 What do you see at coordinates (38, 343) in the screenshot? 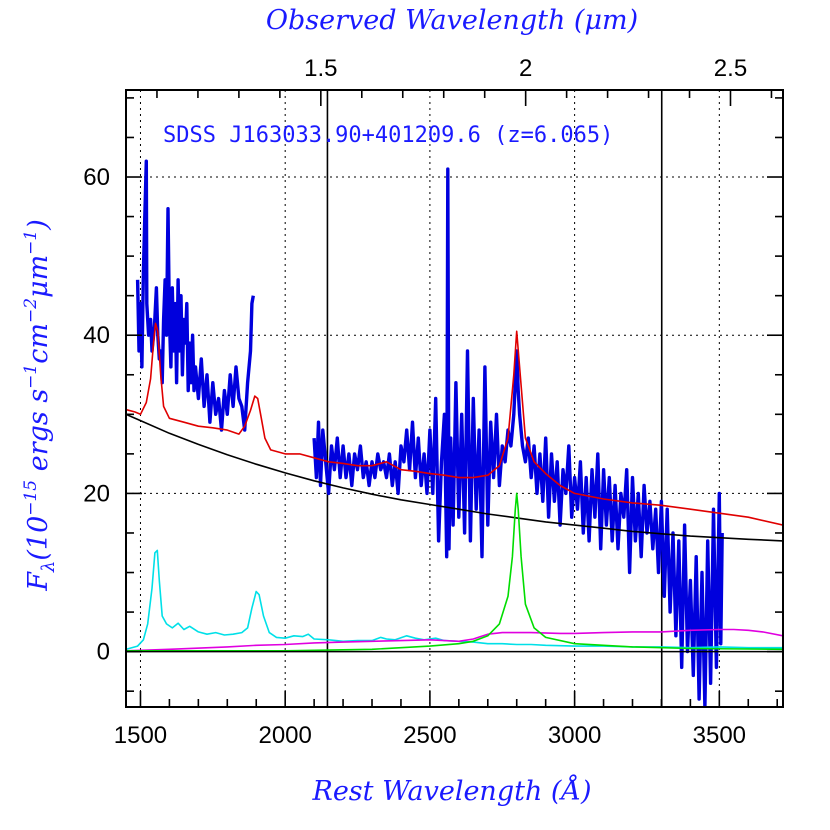
I see `y-title-mid2: cm` at bounding box center [38, 343].